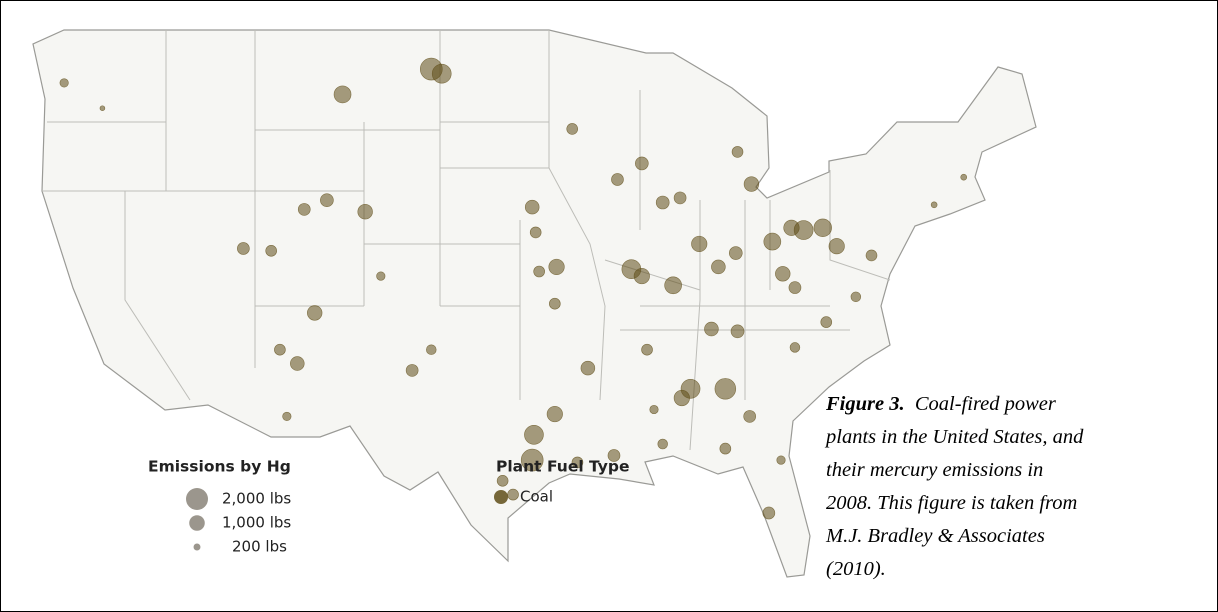 This screenshot has height=612, width=1218. Describe the element at coordinates (856, 569) in the screenshot. I see `caption-line: (2010).` at that location.